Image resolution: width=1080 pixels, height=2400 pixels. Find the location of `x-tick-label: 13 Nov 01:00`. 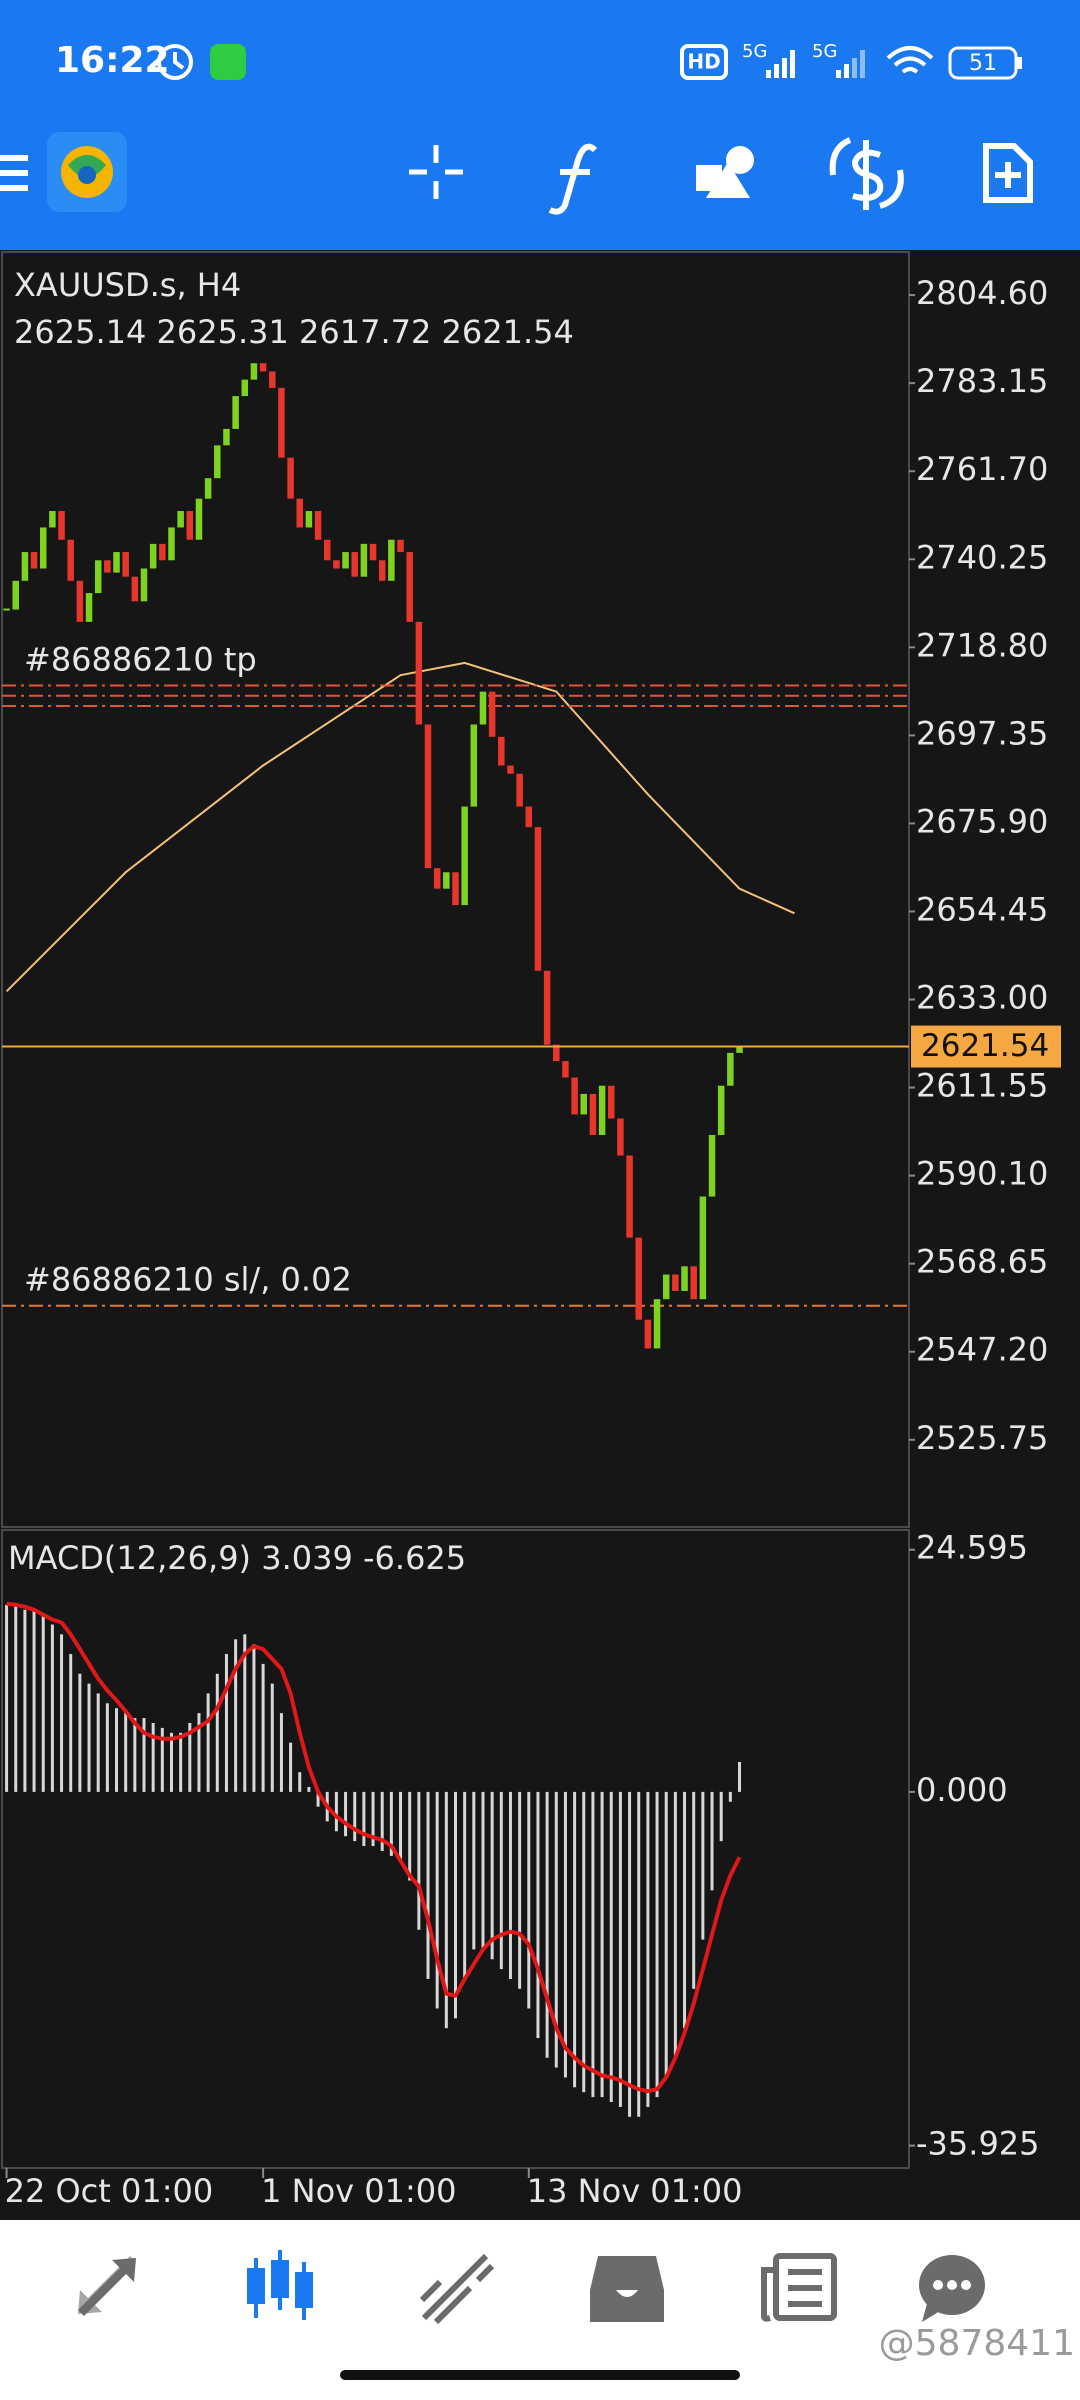

x-tick-label: 13 Nov 01:00 is located at coordinates (635, 2191).